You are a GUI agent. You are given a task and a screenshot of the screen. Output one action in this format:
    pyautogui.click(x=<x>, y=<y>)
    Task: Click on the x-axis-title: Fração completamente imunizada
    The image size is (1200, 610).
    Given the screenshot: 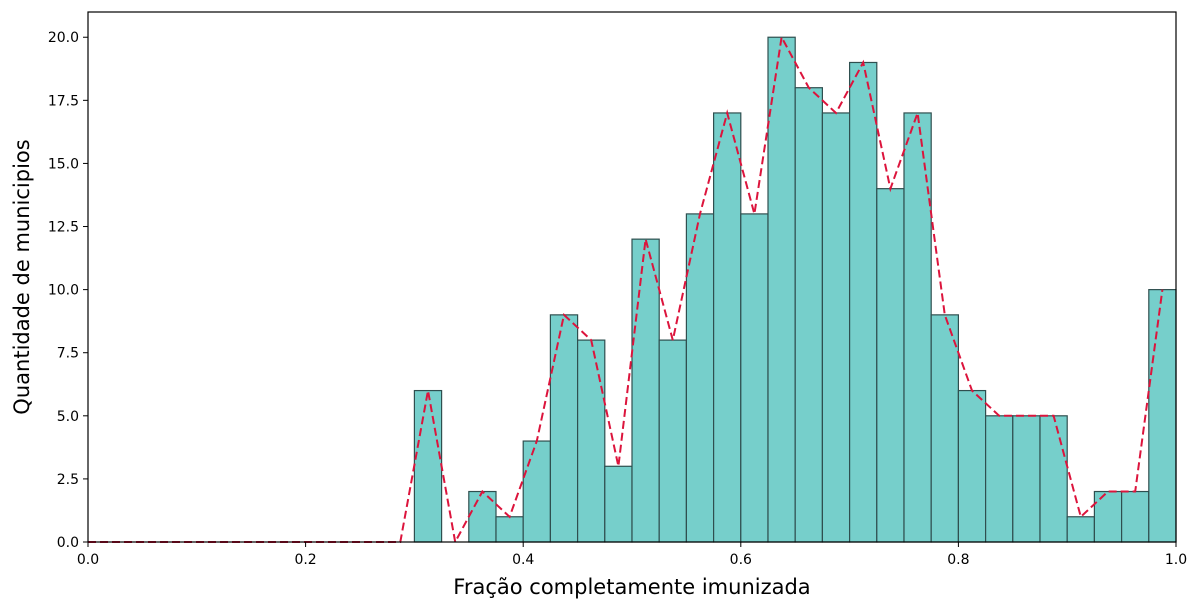 What is the action you would take?
    pyautogui.click(x=631, y=587)
    